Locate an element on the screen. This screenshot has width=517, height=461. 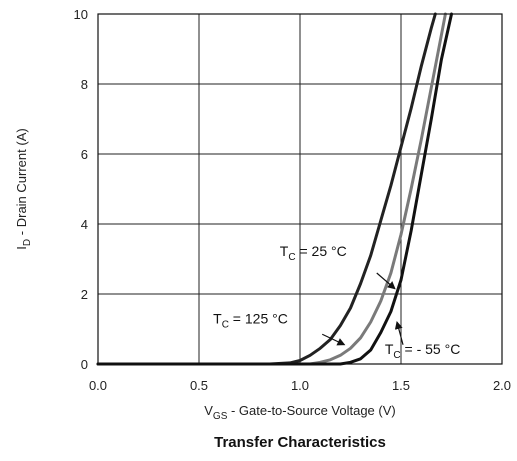
annotation-label-3: TC = - 55 °C is located at coordinates (422, 351).